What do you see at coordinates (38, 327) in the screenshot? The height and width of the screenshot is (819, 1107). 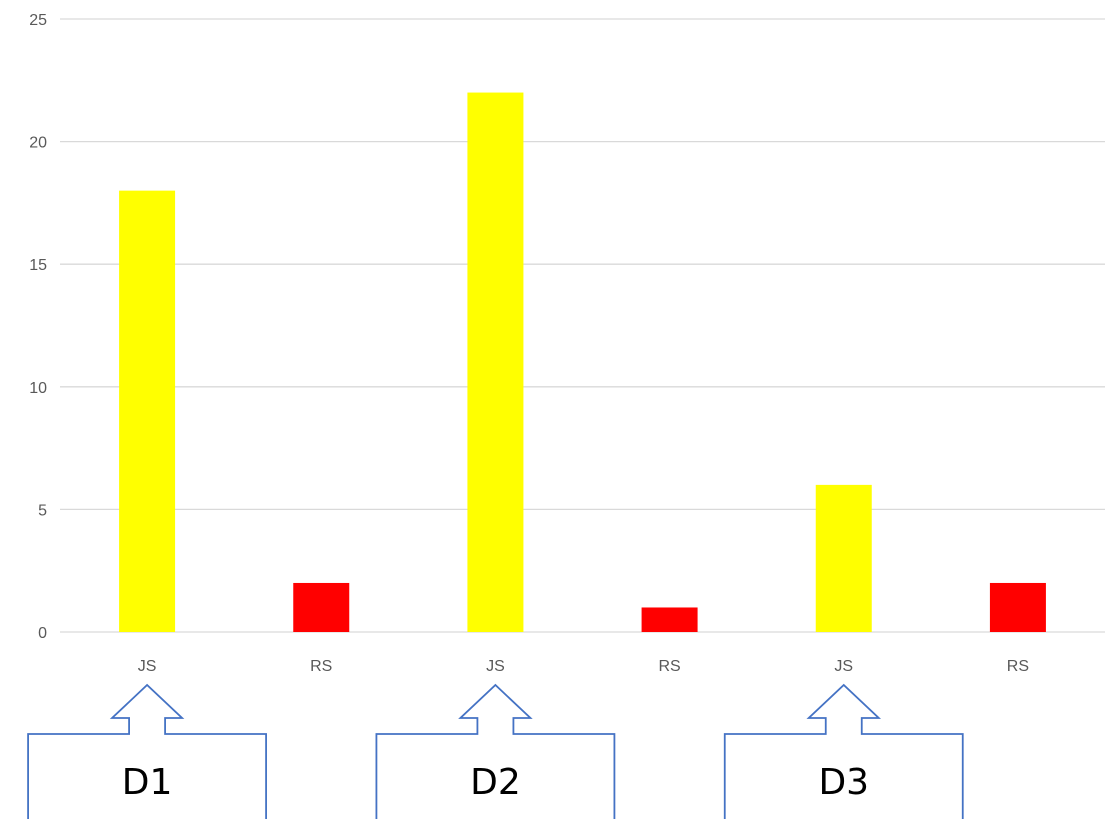 I see `y-axis-tick-labels: 0 5 10 15 20 25` at bounding box center [38, 327].